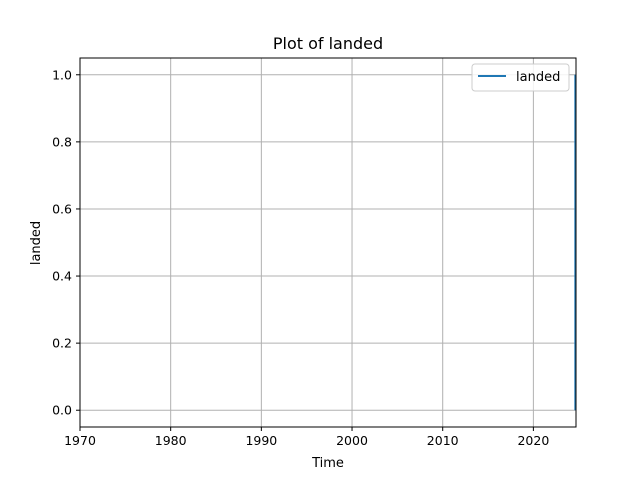  Describe the element at coordinates (36, 243) in the screenshot. I see `y-axis-label: landed` at that location.